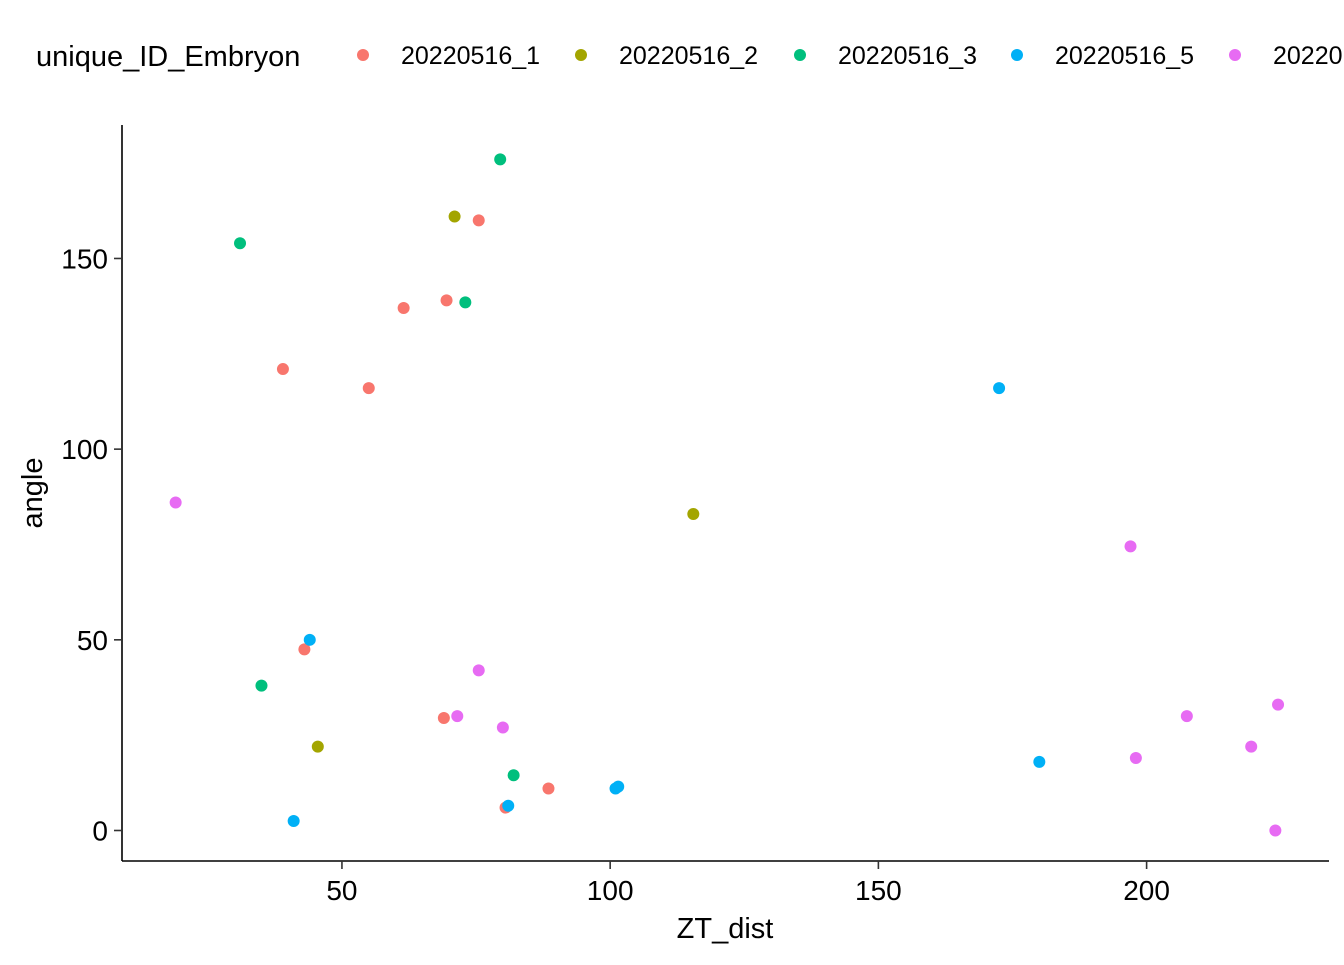  I want to click on legend-label: 20220516_5, so click(1124, 56).